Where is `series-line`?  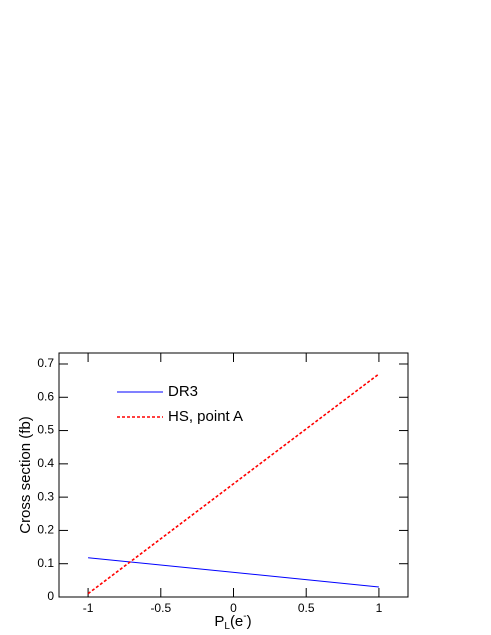 series-line is located at coordinates (233, 572).